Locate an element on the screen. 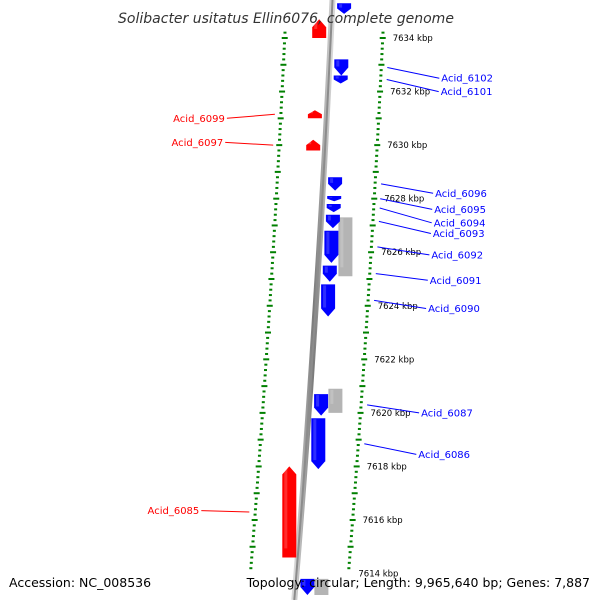  gene-label: Acid_6102 is located at coordinates (467, 79).